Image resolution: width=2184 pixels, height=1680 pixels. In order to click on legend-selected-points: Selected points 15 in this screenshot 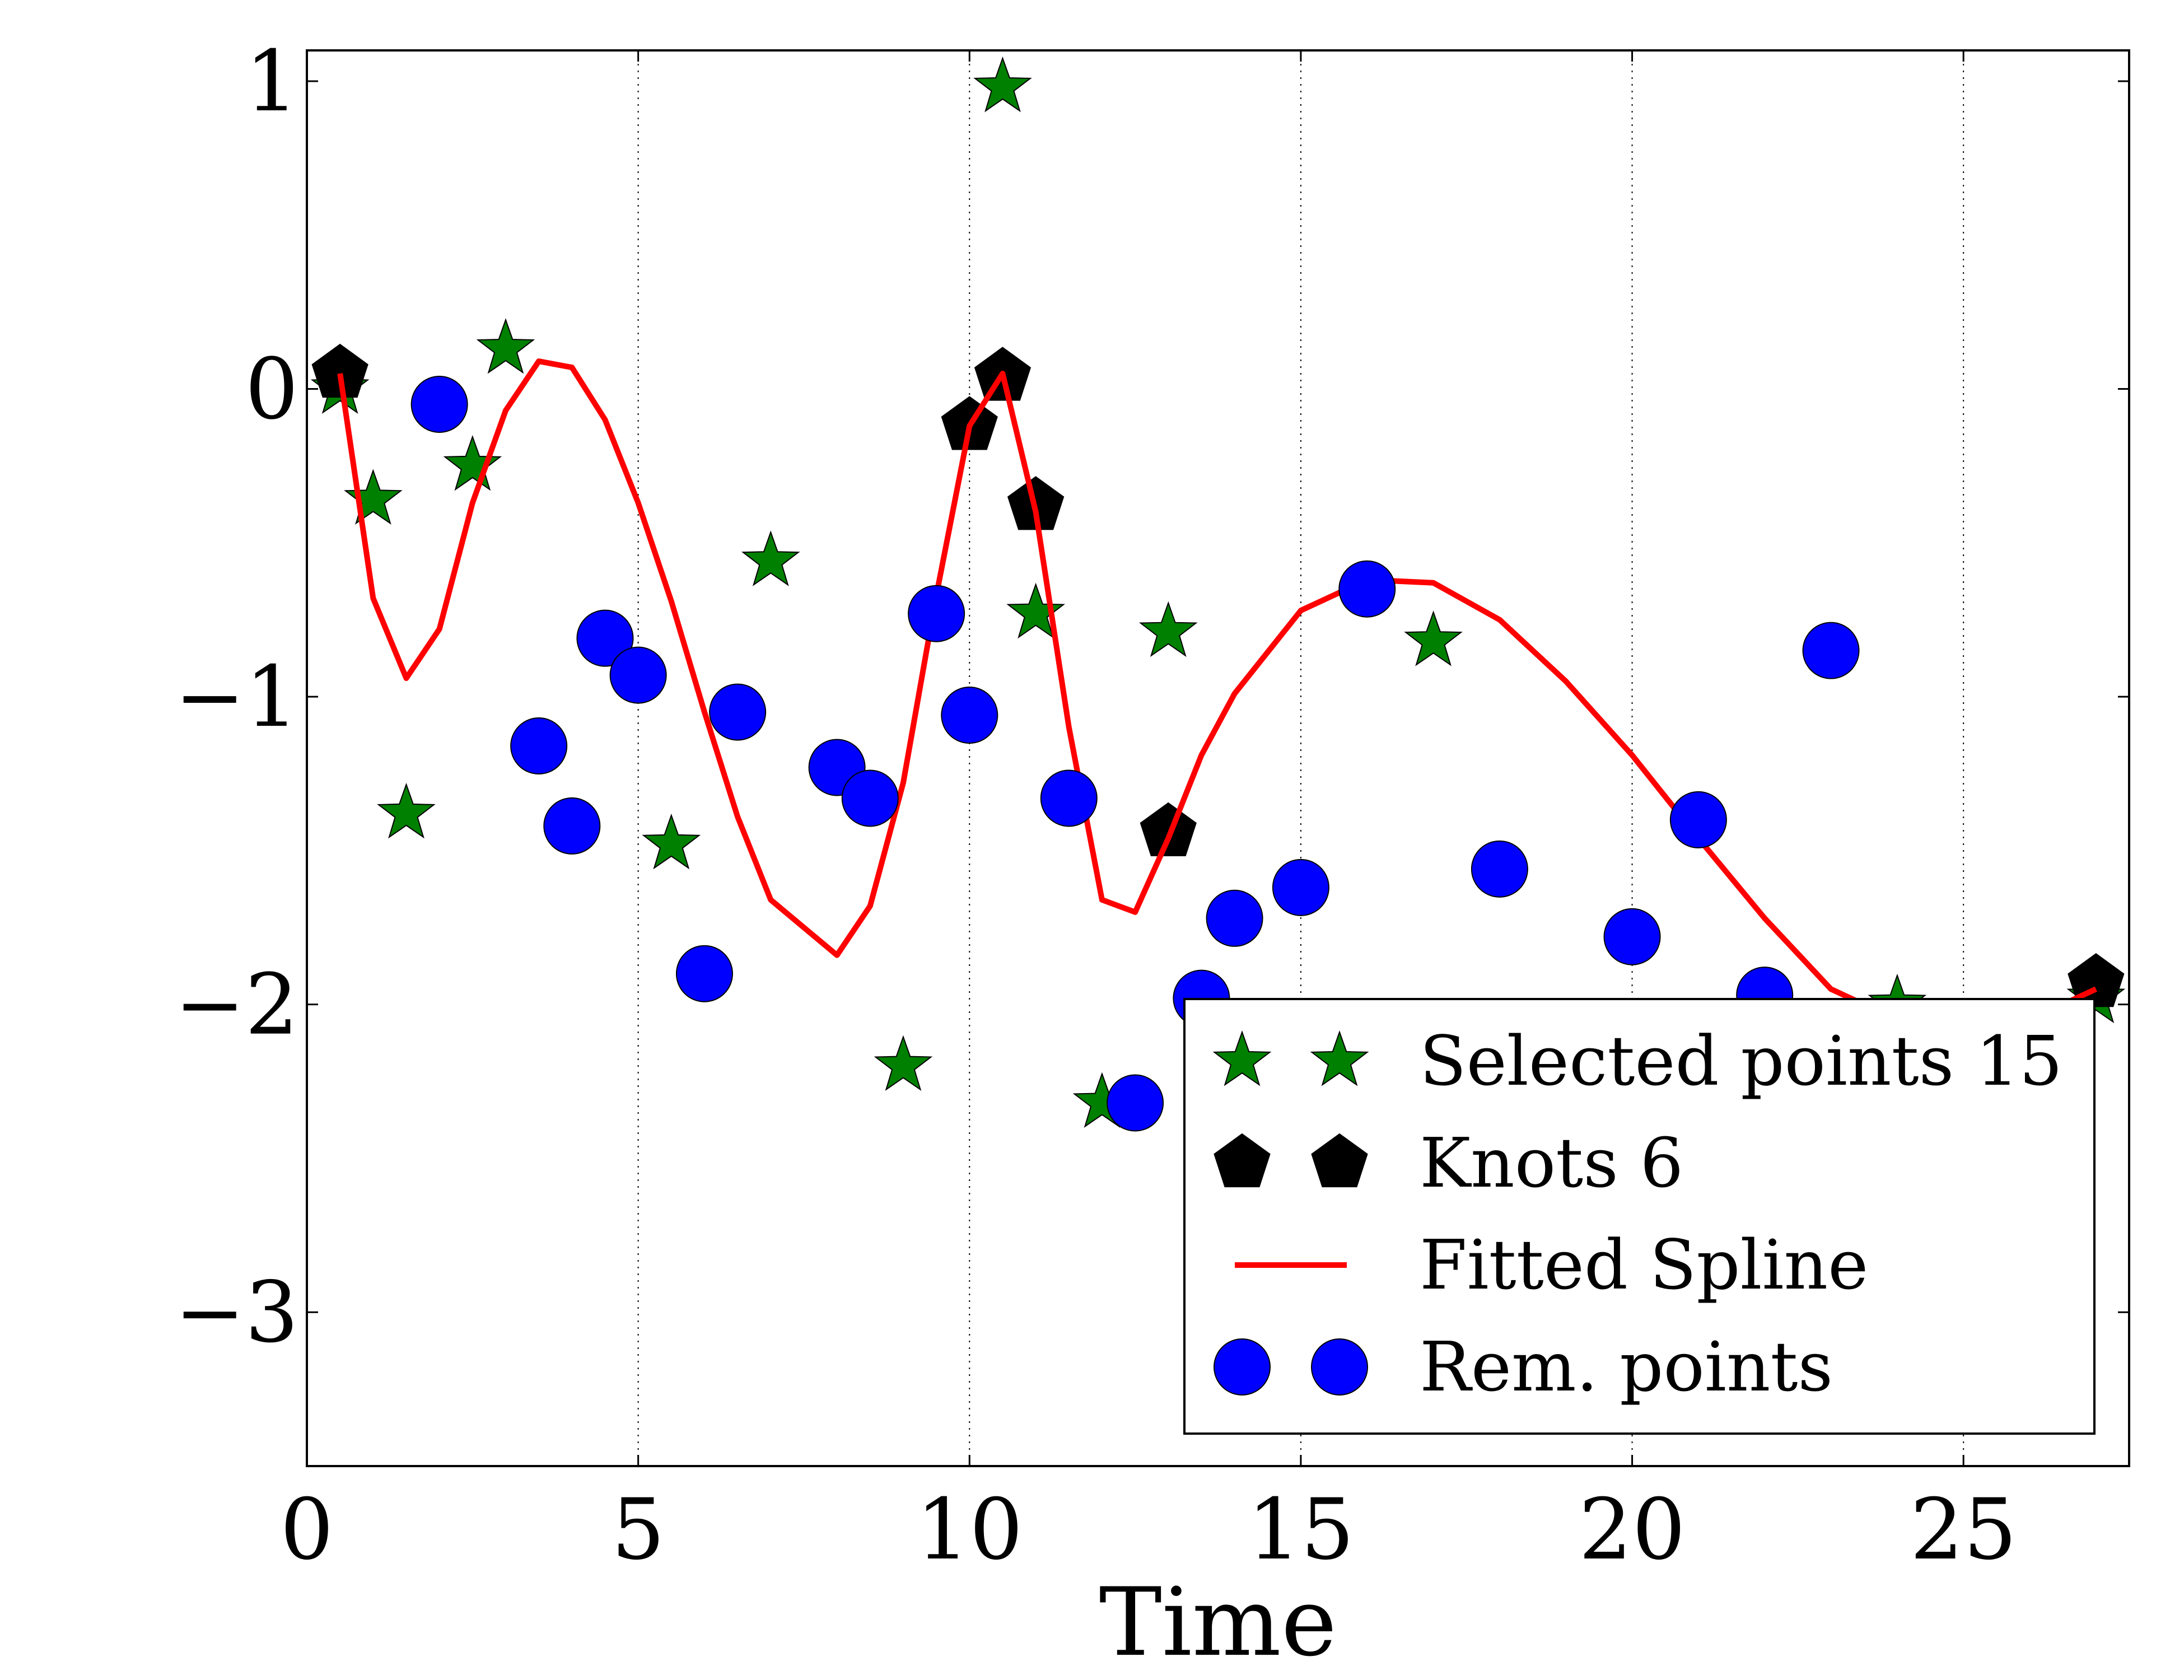, I will do `click(1637, 1061)`.